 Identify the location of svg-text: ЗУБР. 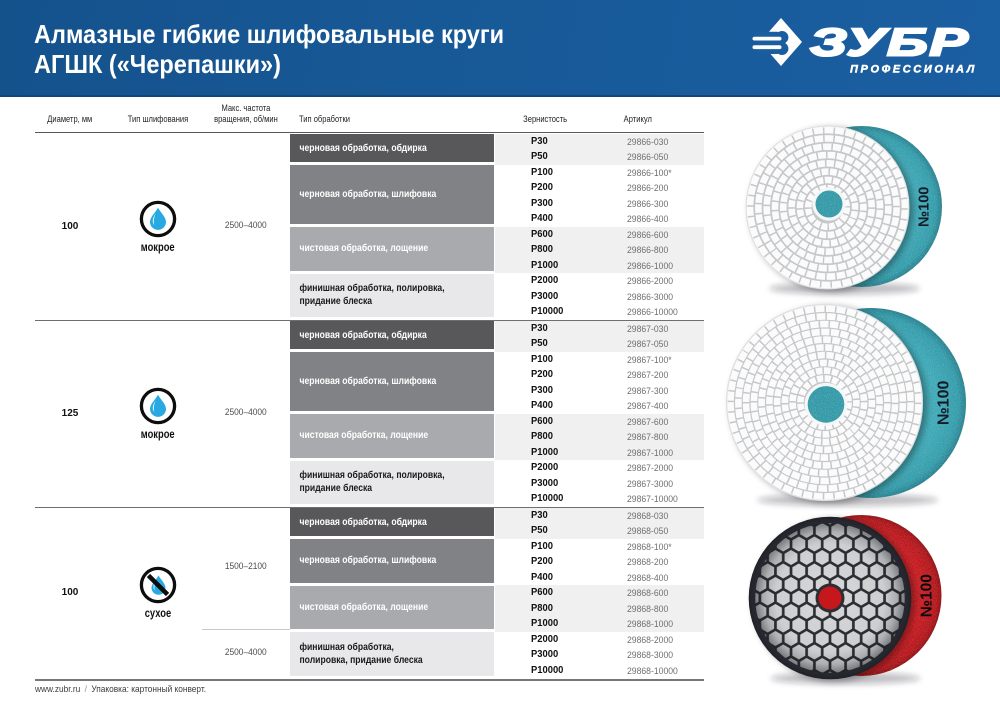
(889, 43).